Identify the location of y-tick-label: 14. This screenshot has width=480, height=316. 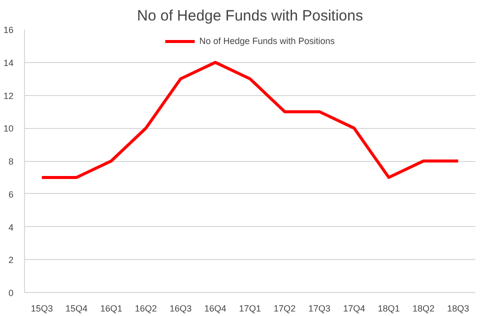
(8, 63).